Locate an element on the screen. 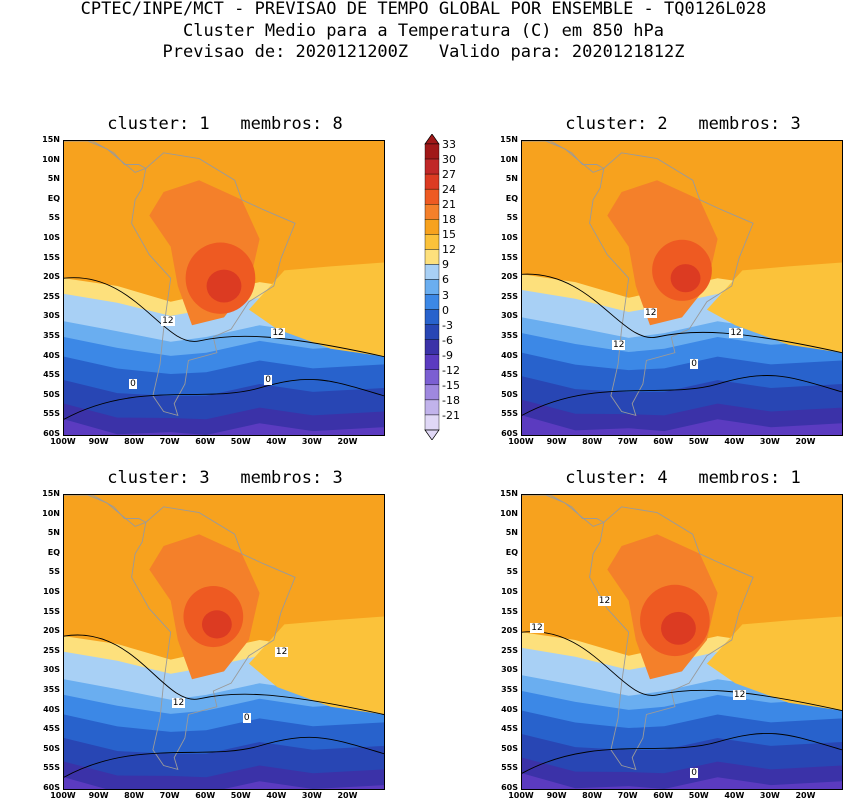  y-tick-label: EQ is located at coordinates (511, 198).